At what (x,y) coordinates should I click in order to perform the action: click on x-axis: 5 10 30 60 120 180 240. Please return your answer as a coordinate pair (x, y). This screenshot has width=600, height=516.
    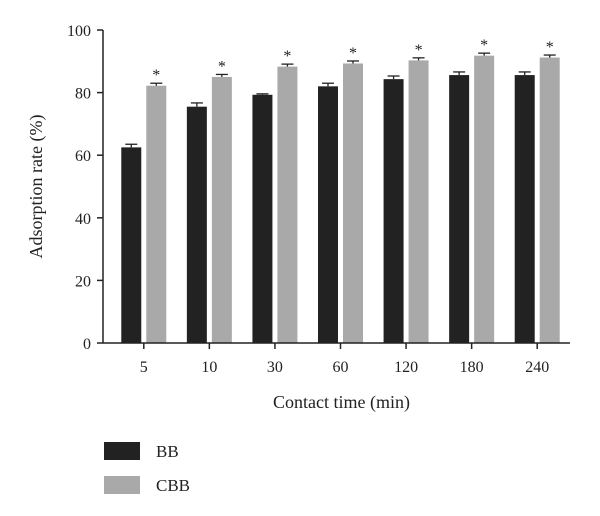
    Looking at the image, I should click on (336, 359).